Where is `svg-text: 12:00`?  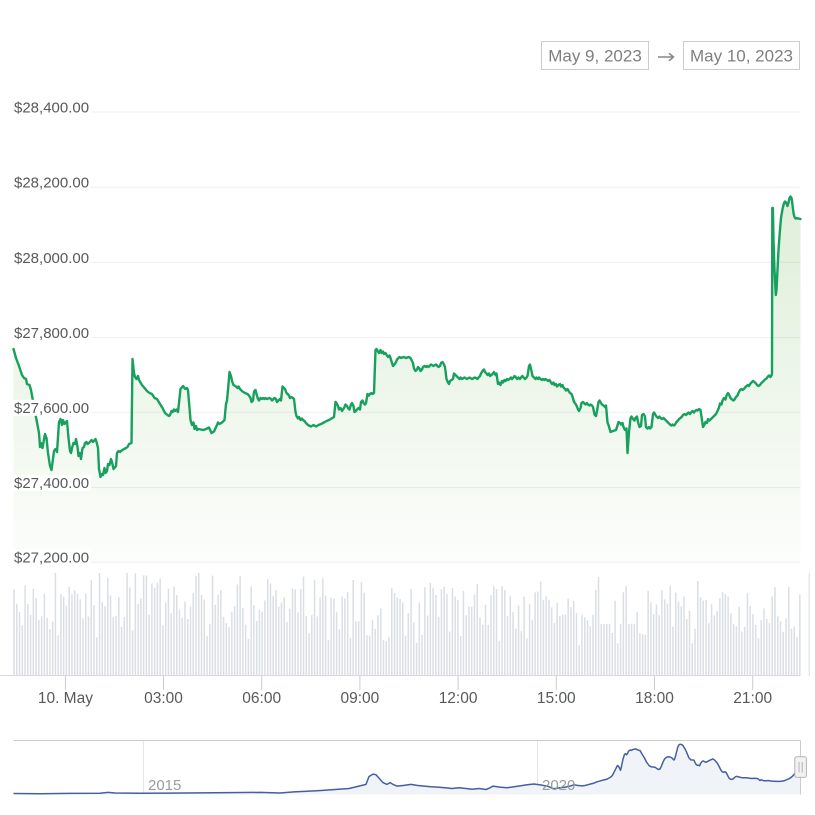 svg-text: 12:00 is located at coordinates (458, 698).